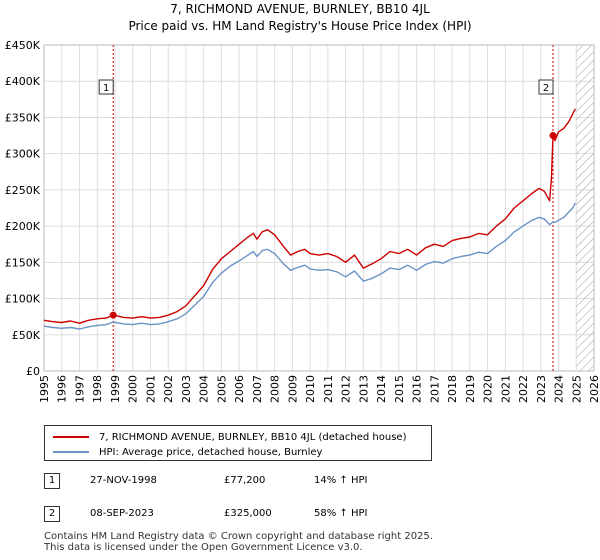  Describe the element at coordinates (23, 45) in the screenshot. I see `y-tick-label: £450K` at that location.